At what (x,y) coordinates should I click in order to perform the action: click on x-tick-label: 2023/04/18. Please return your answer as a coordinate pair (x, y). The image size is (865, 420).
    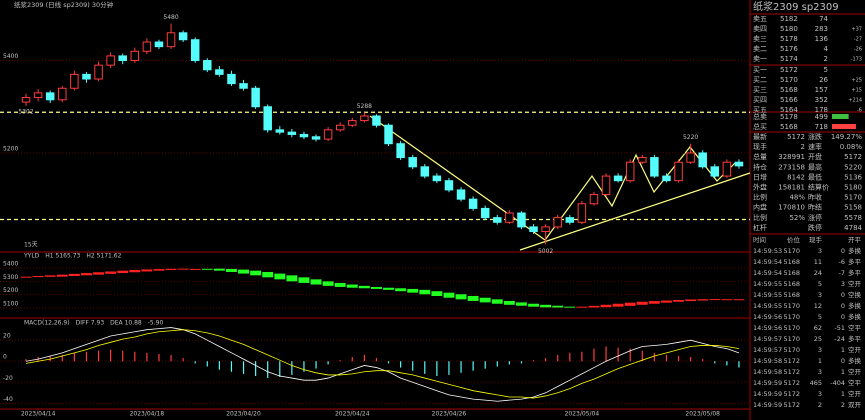
    Looking at the image, I should click on (147, 414).